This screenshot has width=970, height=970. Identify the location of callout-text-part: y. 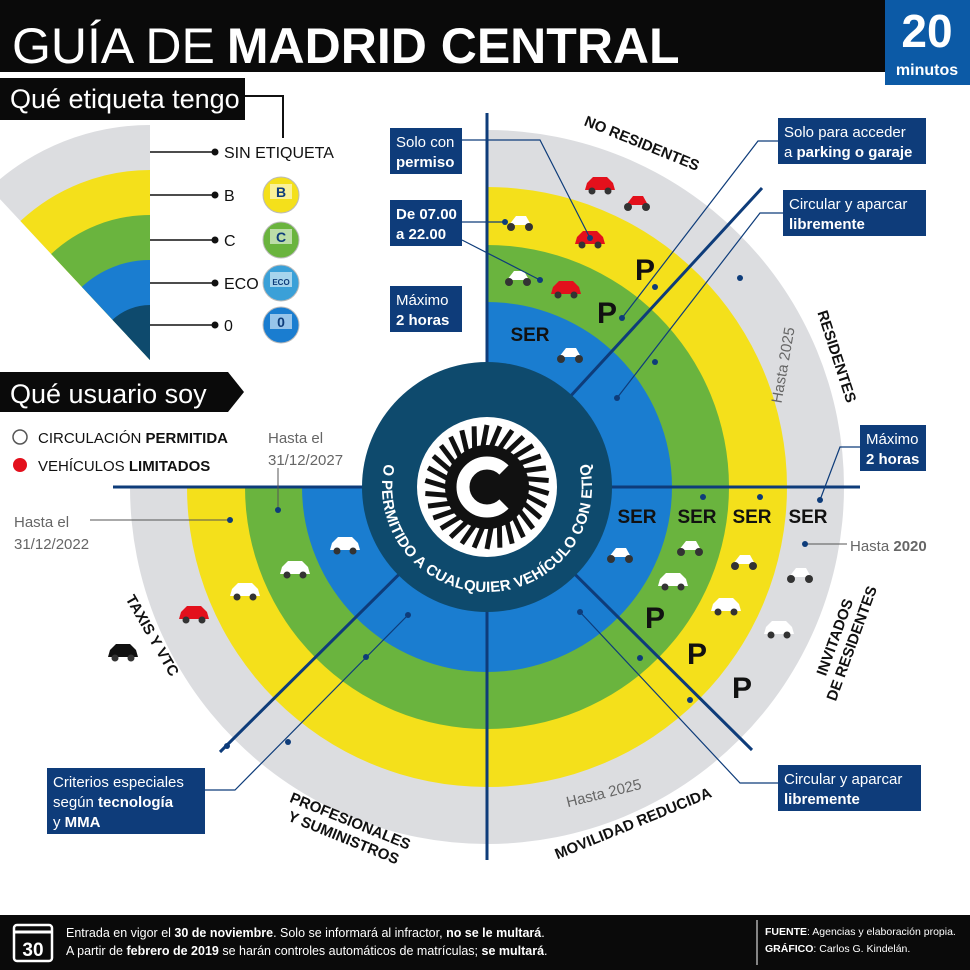
(59, 822).